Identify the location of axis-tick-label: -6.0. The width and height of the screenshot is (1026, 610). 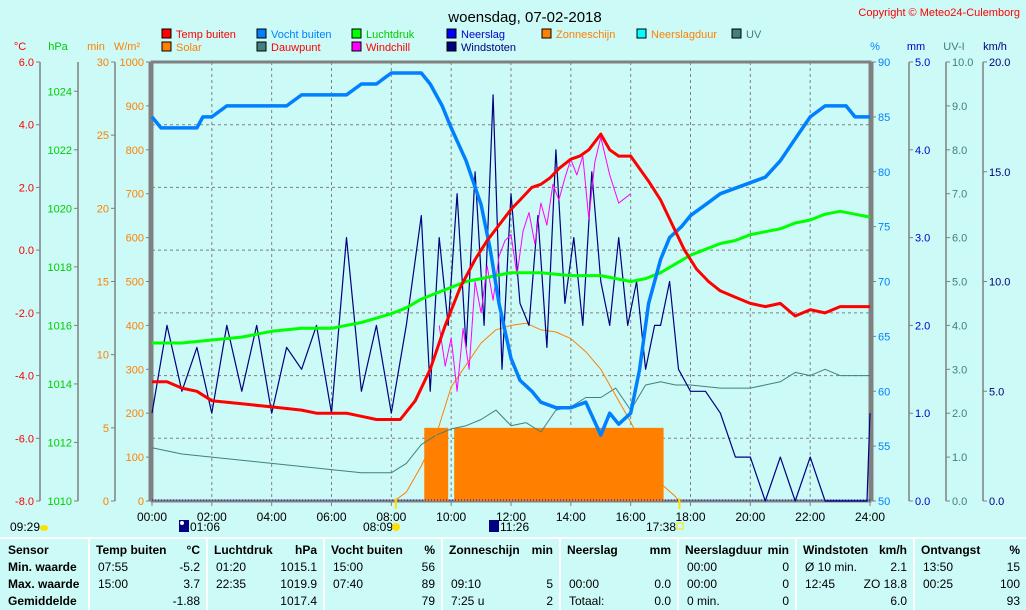
(24, 439).